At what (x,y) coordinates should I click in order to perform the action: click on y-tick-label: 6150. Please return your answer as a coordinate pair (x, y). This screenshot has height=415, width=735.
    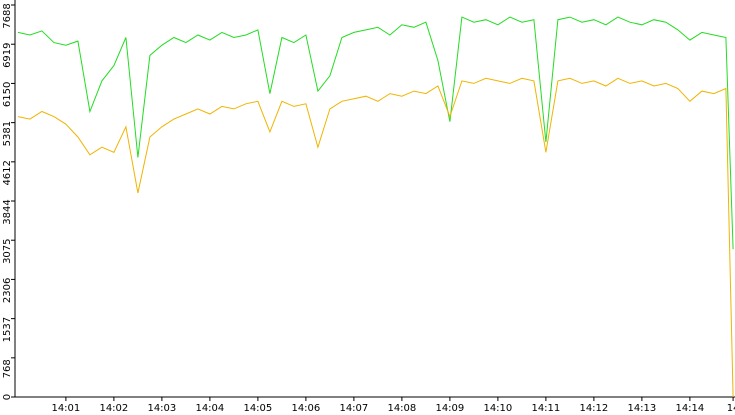
    Looking at the image, I should click on (7, 94).